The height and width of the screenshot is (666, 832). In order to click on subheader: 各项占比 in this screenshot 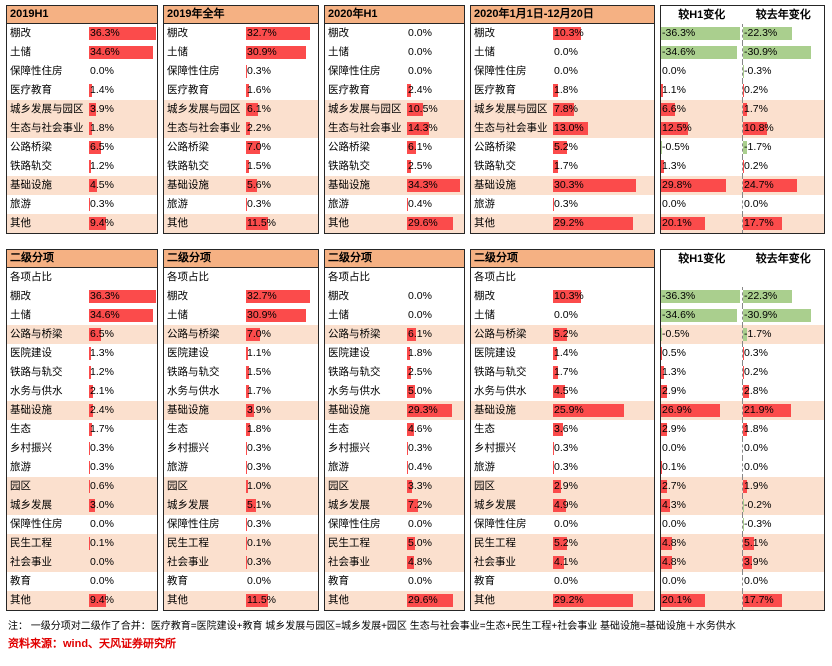, I will do `click(188, 277)`.